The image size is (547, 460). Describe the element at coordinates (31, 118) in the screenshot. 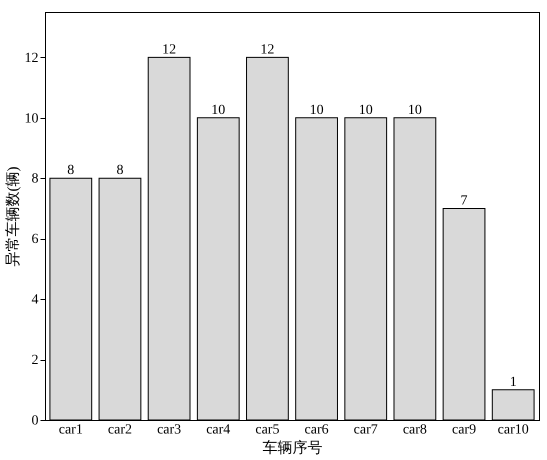

I see `y-tick-label: 10` at that location.